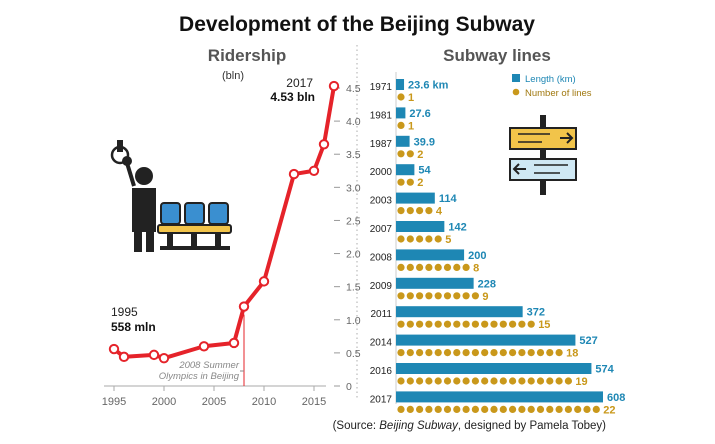  I want to click on y-tick-label: 1.5, so click(353, 288).